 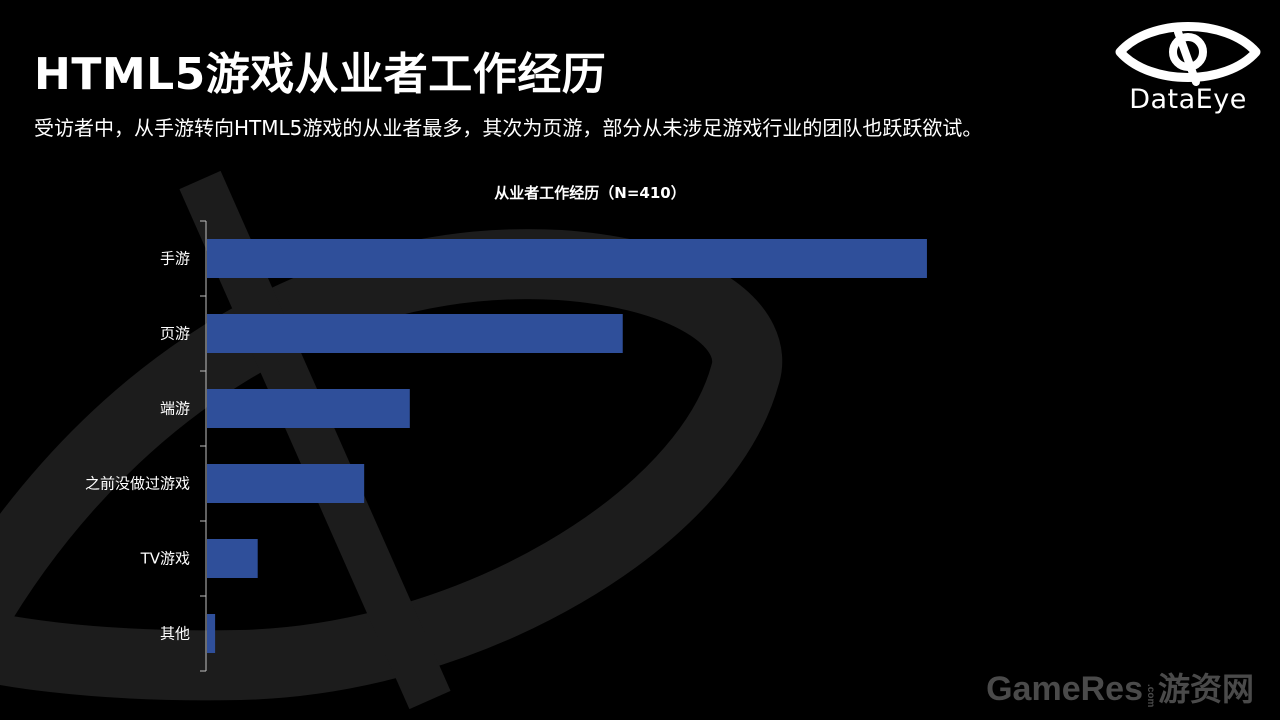 I want to click on chart-title: 从业者工作经历（N=410）, so click(x=590, y=193).